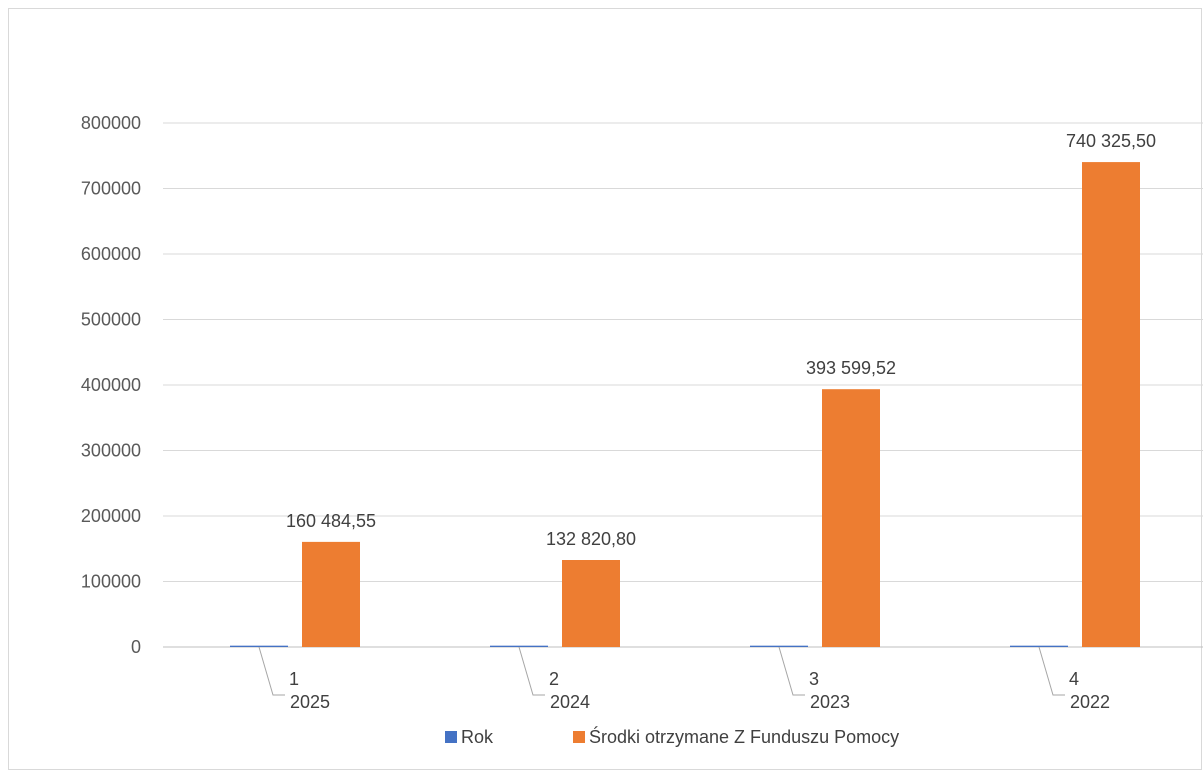 The width and height of the screenshot is (1203, 771). I want to click on legend-label-rok: Rok, so click(477, 737).